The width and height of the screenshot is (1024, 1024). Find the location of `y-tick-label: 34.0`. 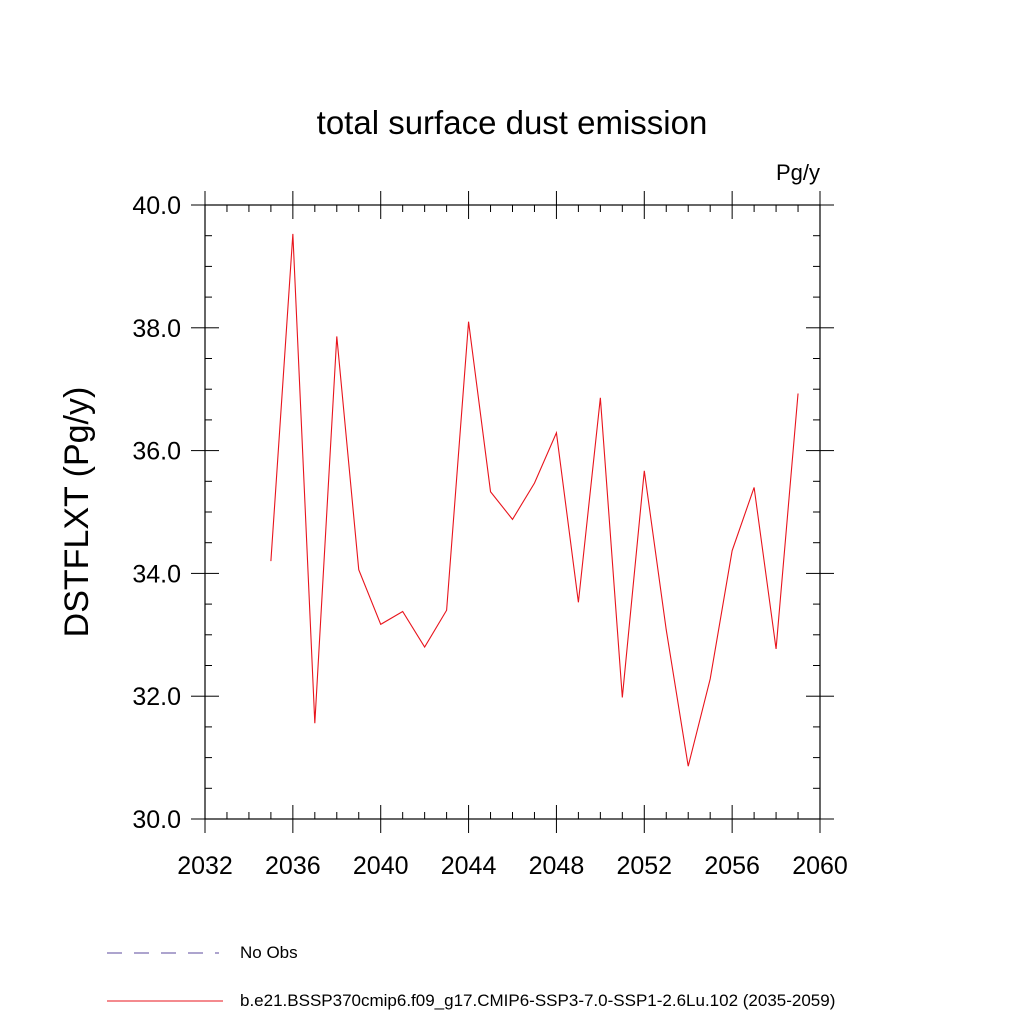

y-tick-label: 34.0 is located at coordinates (156, 574).